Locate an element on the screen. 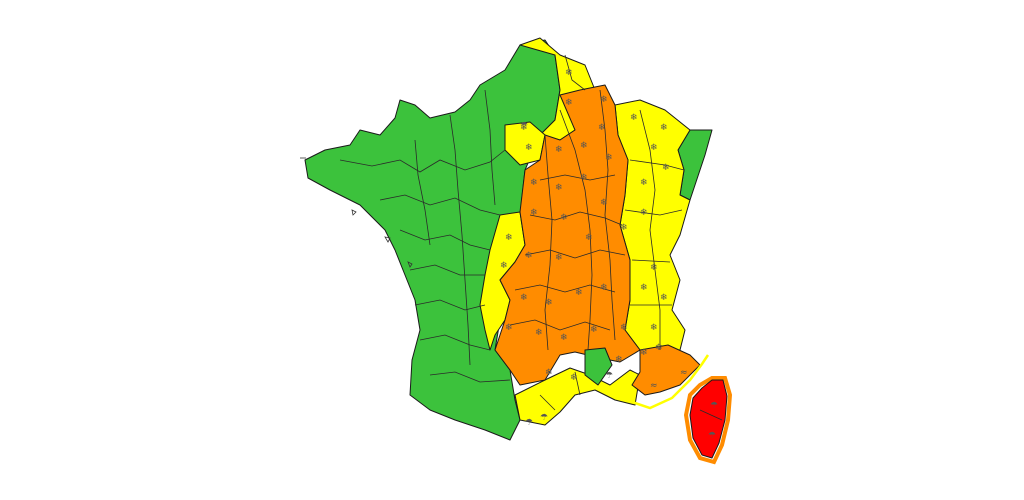  region-green-enclave is located at coordinates (598, 366).